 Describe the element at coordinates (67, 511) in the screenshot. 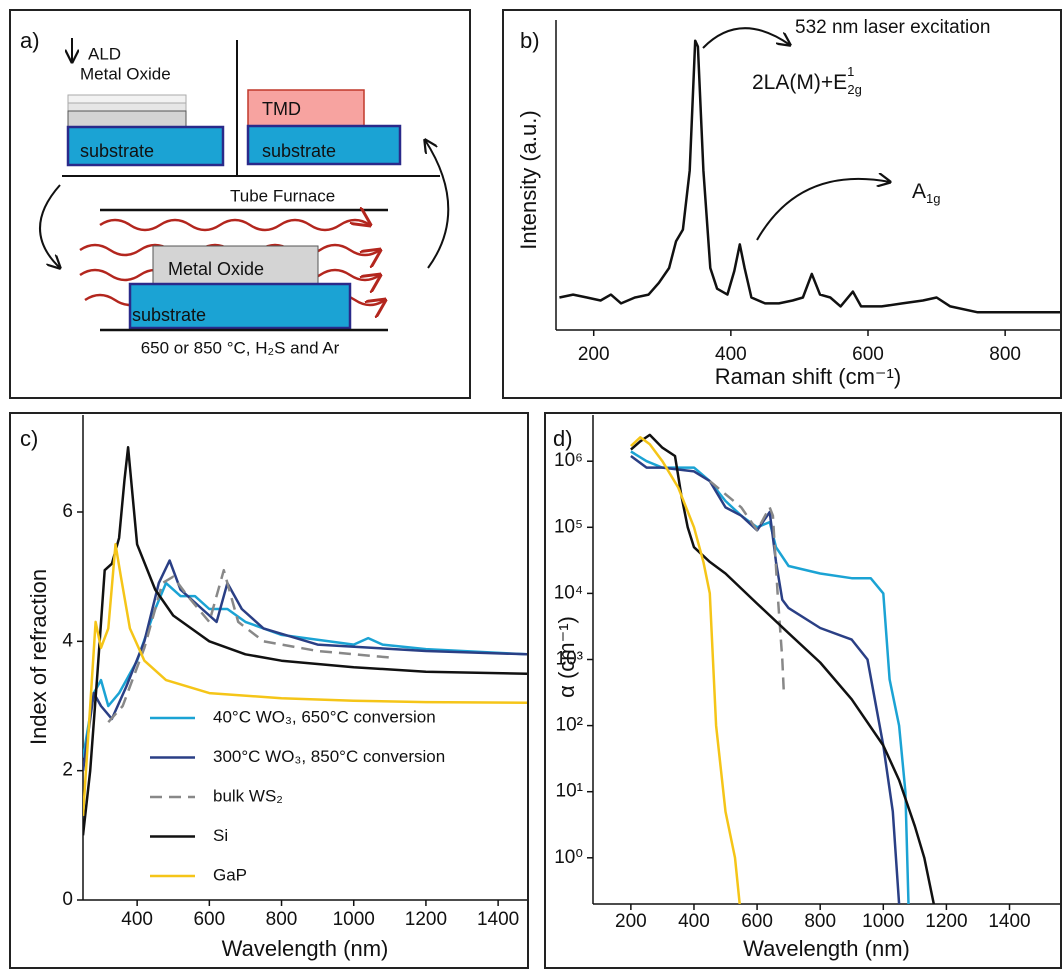

I see `y-tick-label: 6` at that location.